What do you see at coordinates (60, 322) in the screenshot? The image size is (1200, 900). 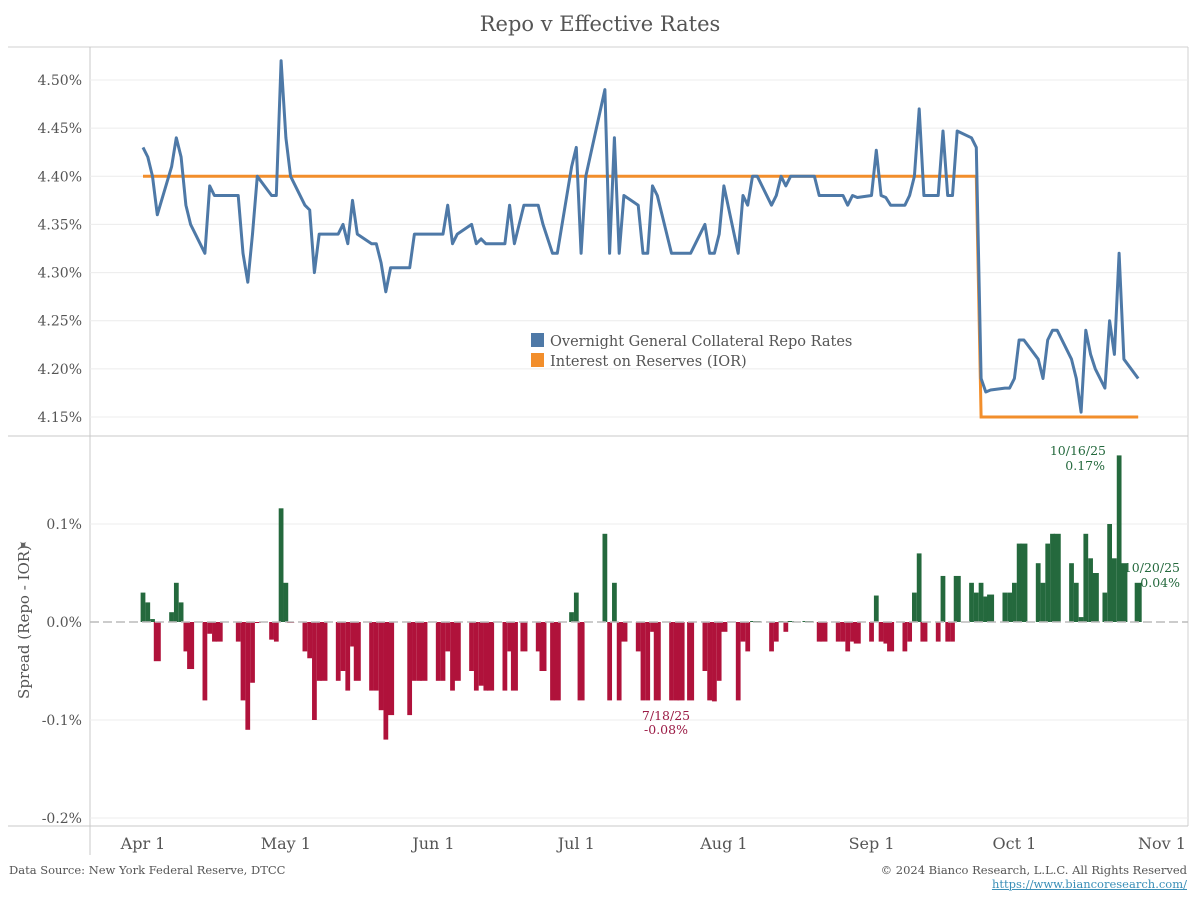 I see `top-y-tick-label: 4.25%` at bounding box center [60, 322].